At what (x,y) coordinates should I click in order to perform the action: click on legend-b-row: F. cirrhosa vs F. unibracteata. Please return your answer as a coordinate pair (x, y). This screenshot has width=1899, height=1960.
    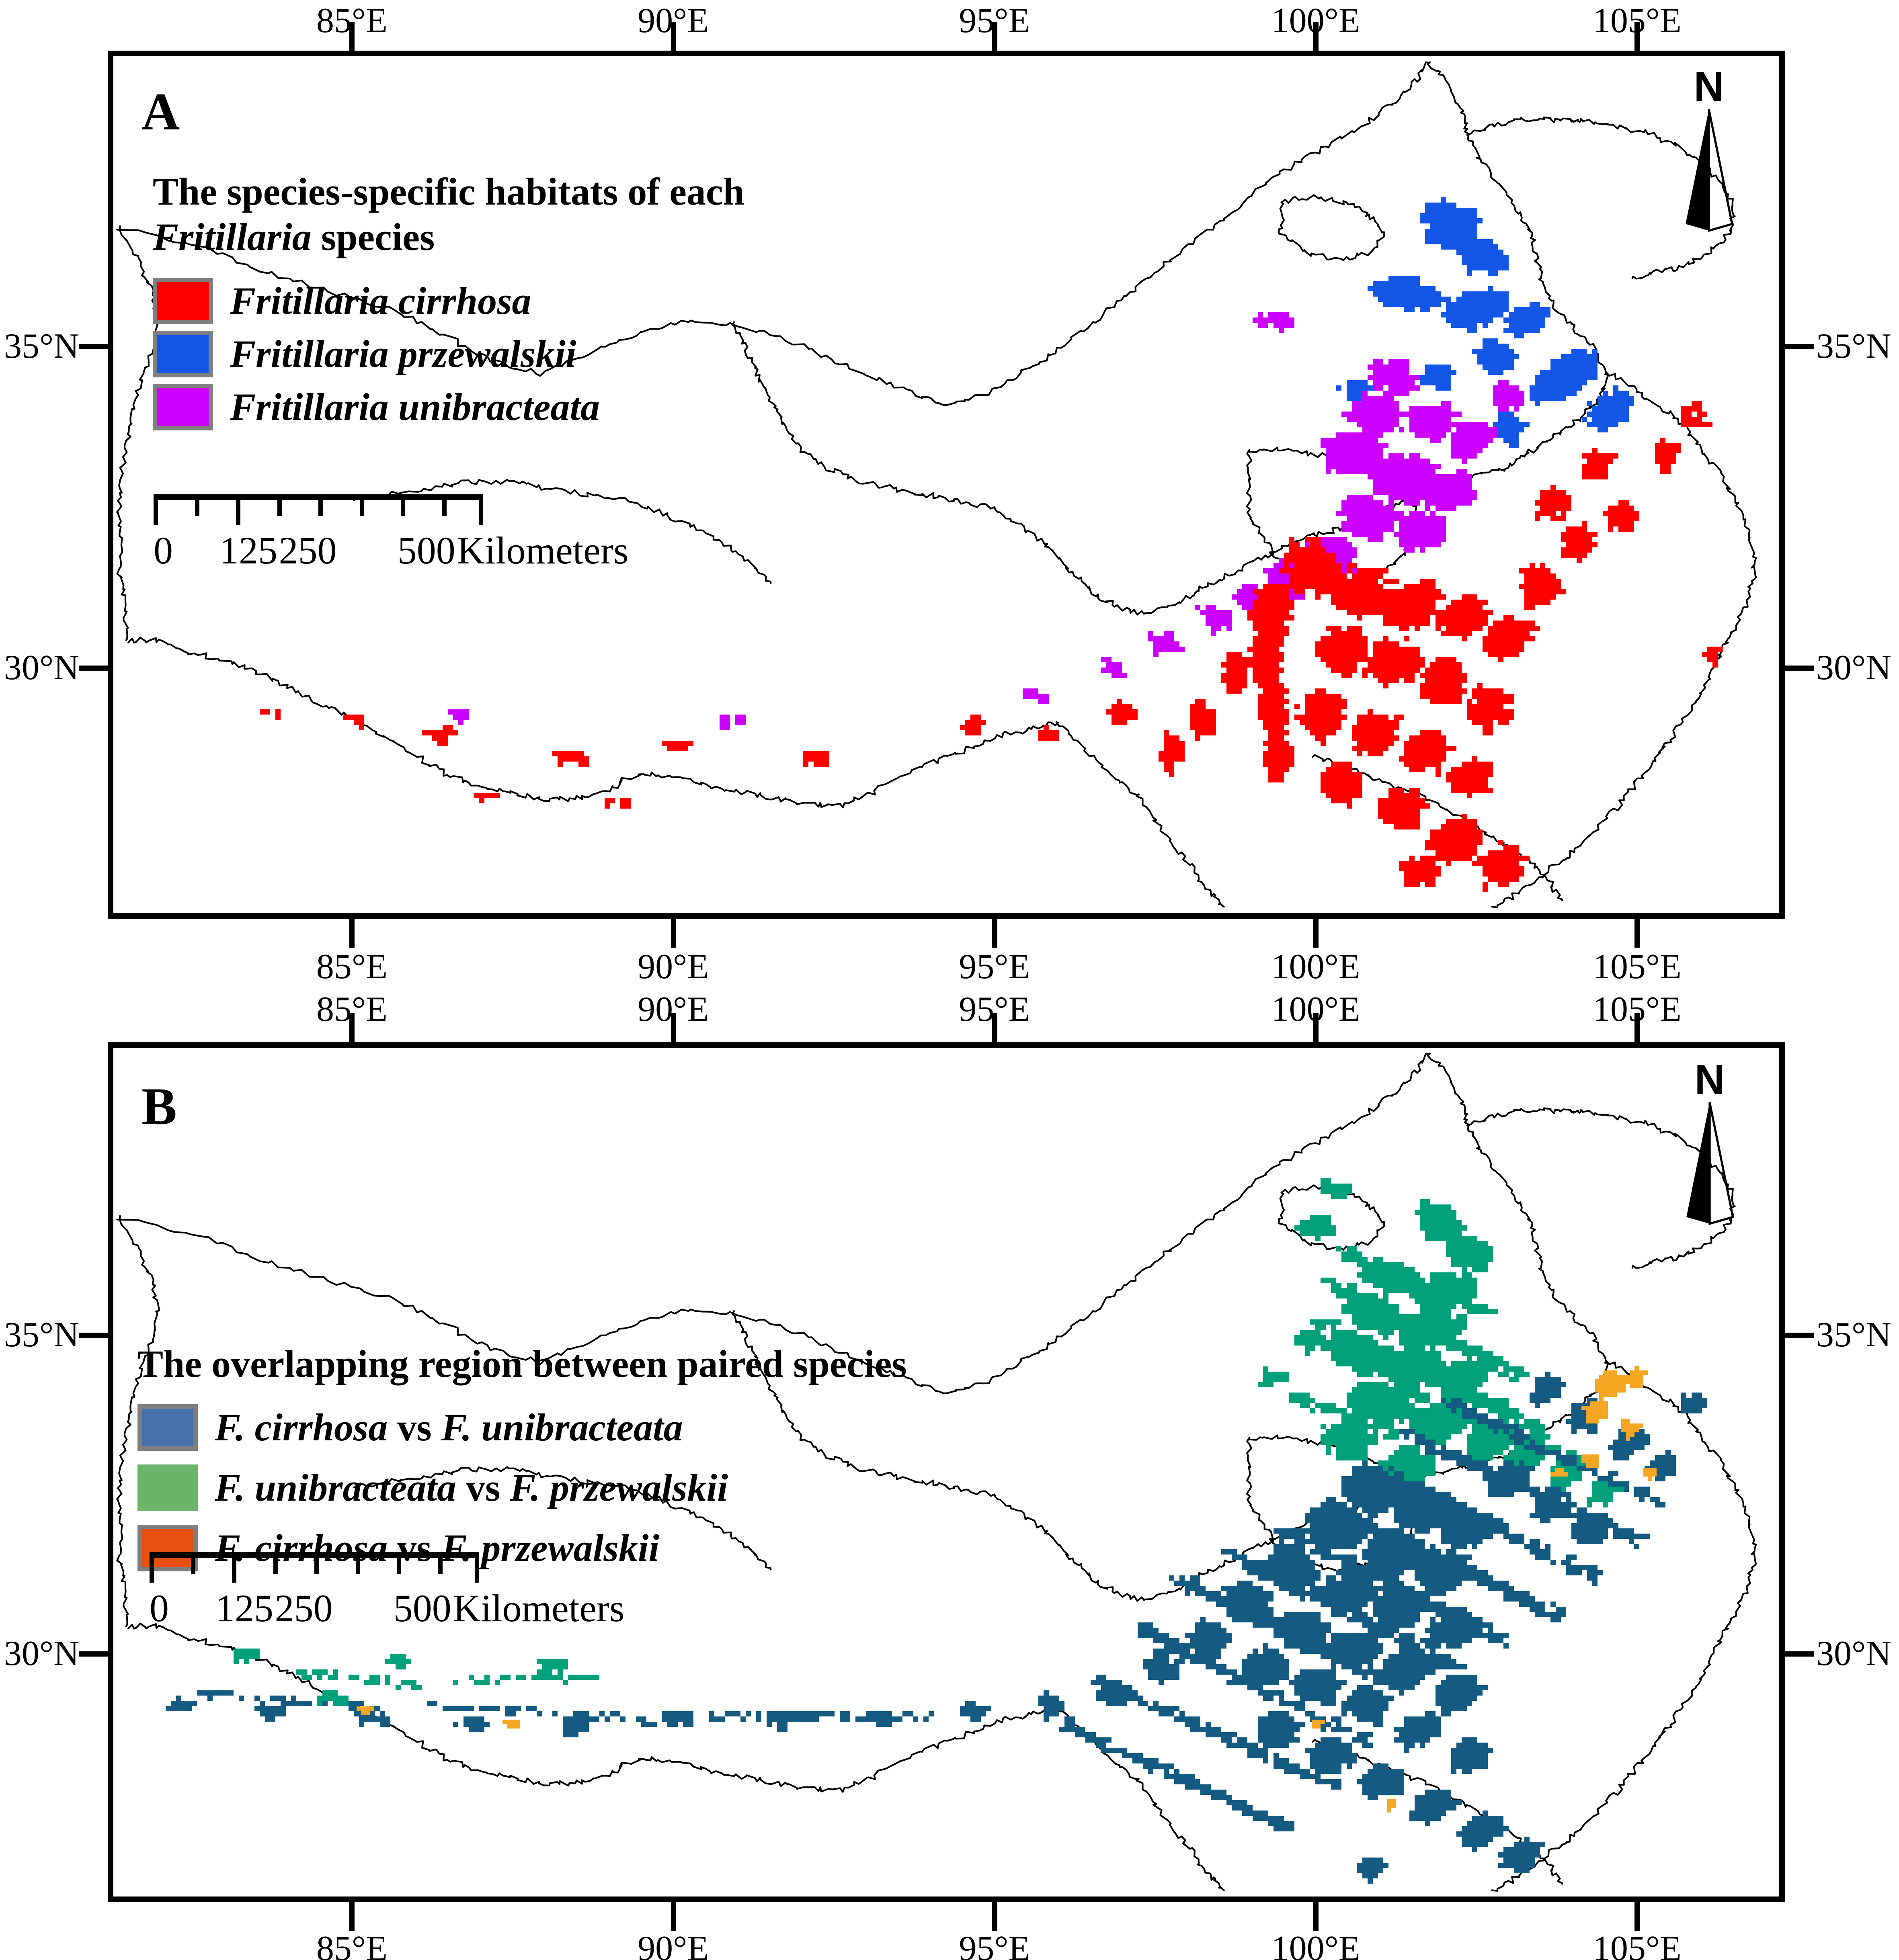
    Looking at the image, I should click on (522, 1427).